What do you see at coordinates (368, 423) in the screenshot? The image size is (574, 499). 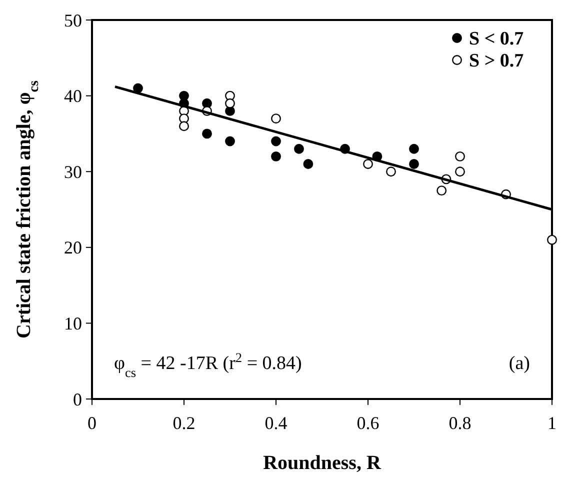 I see `x-tick-label: 0.6` at bounding box center [368, 423].